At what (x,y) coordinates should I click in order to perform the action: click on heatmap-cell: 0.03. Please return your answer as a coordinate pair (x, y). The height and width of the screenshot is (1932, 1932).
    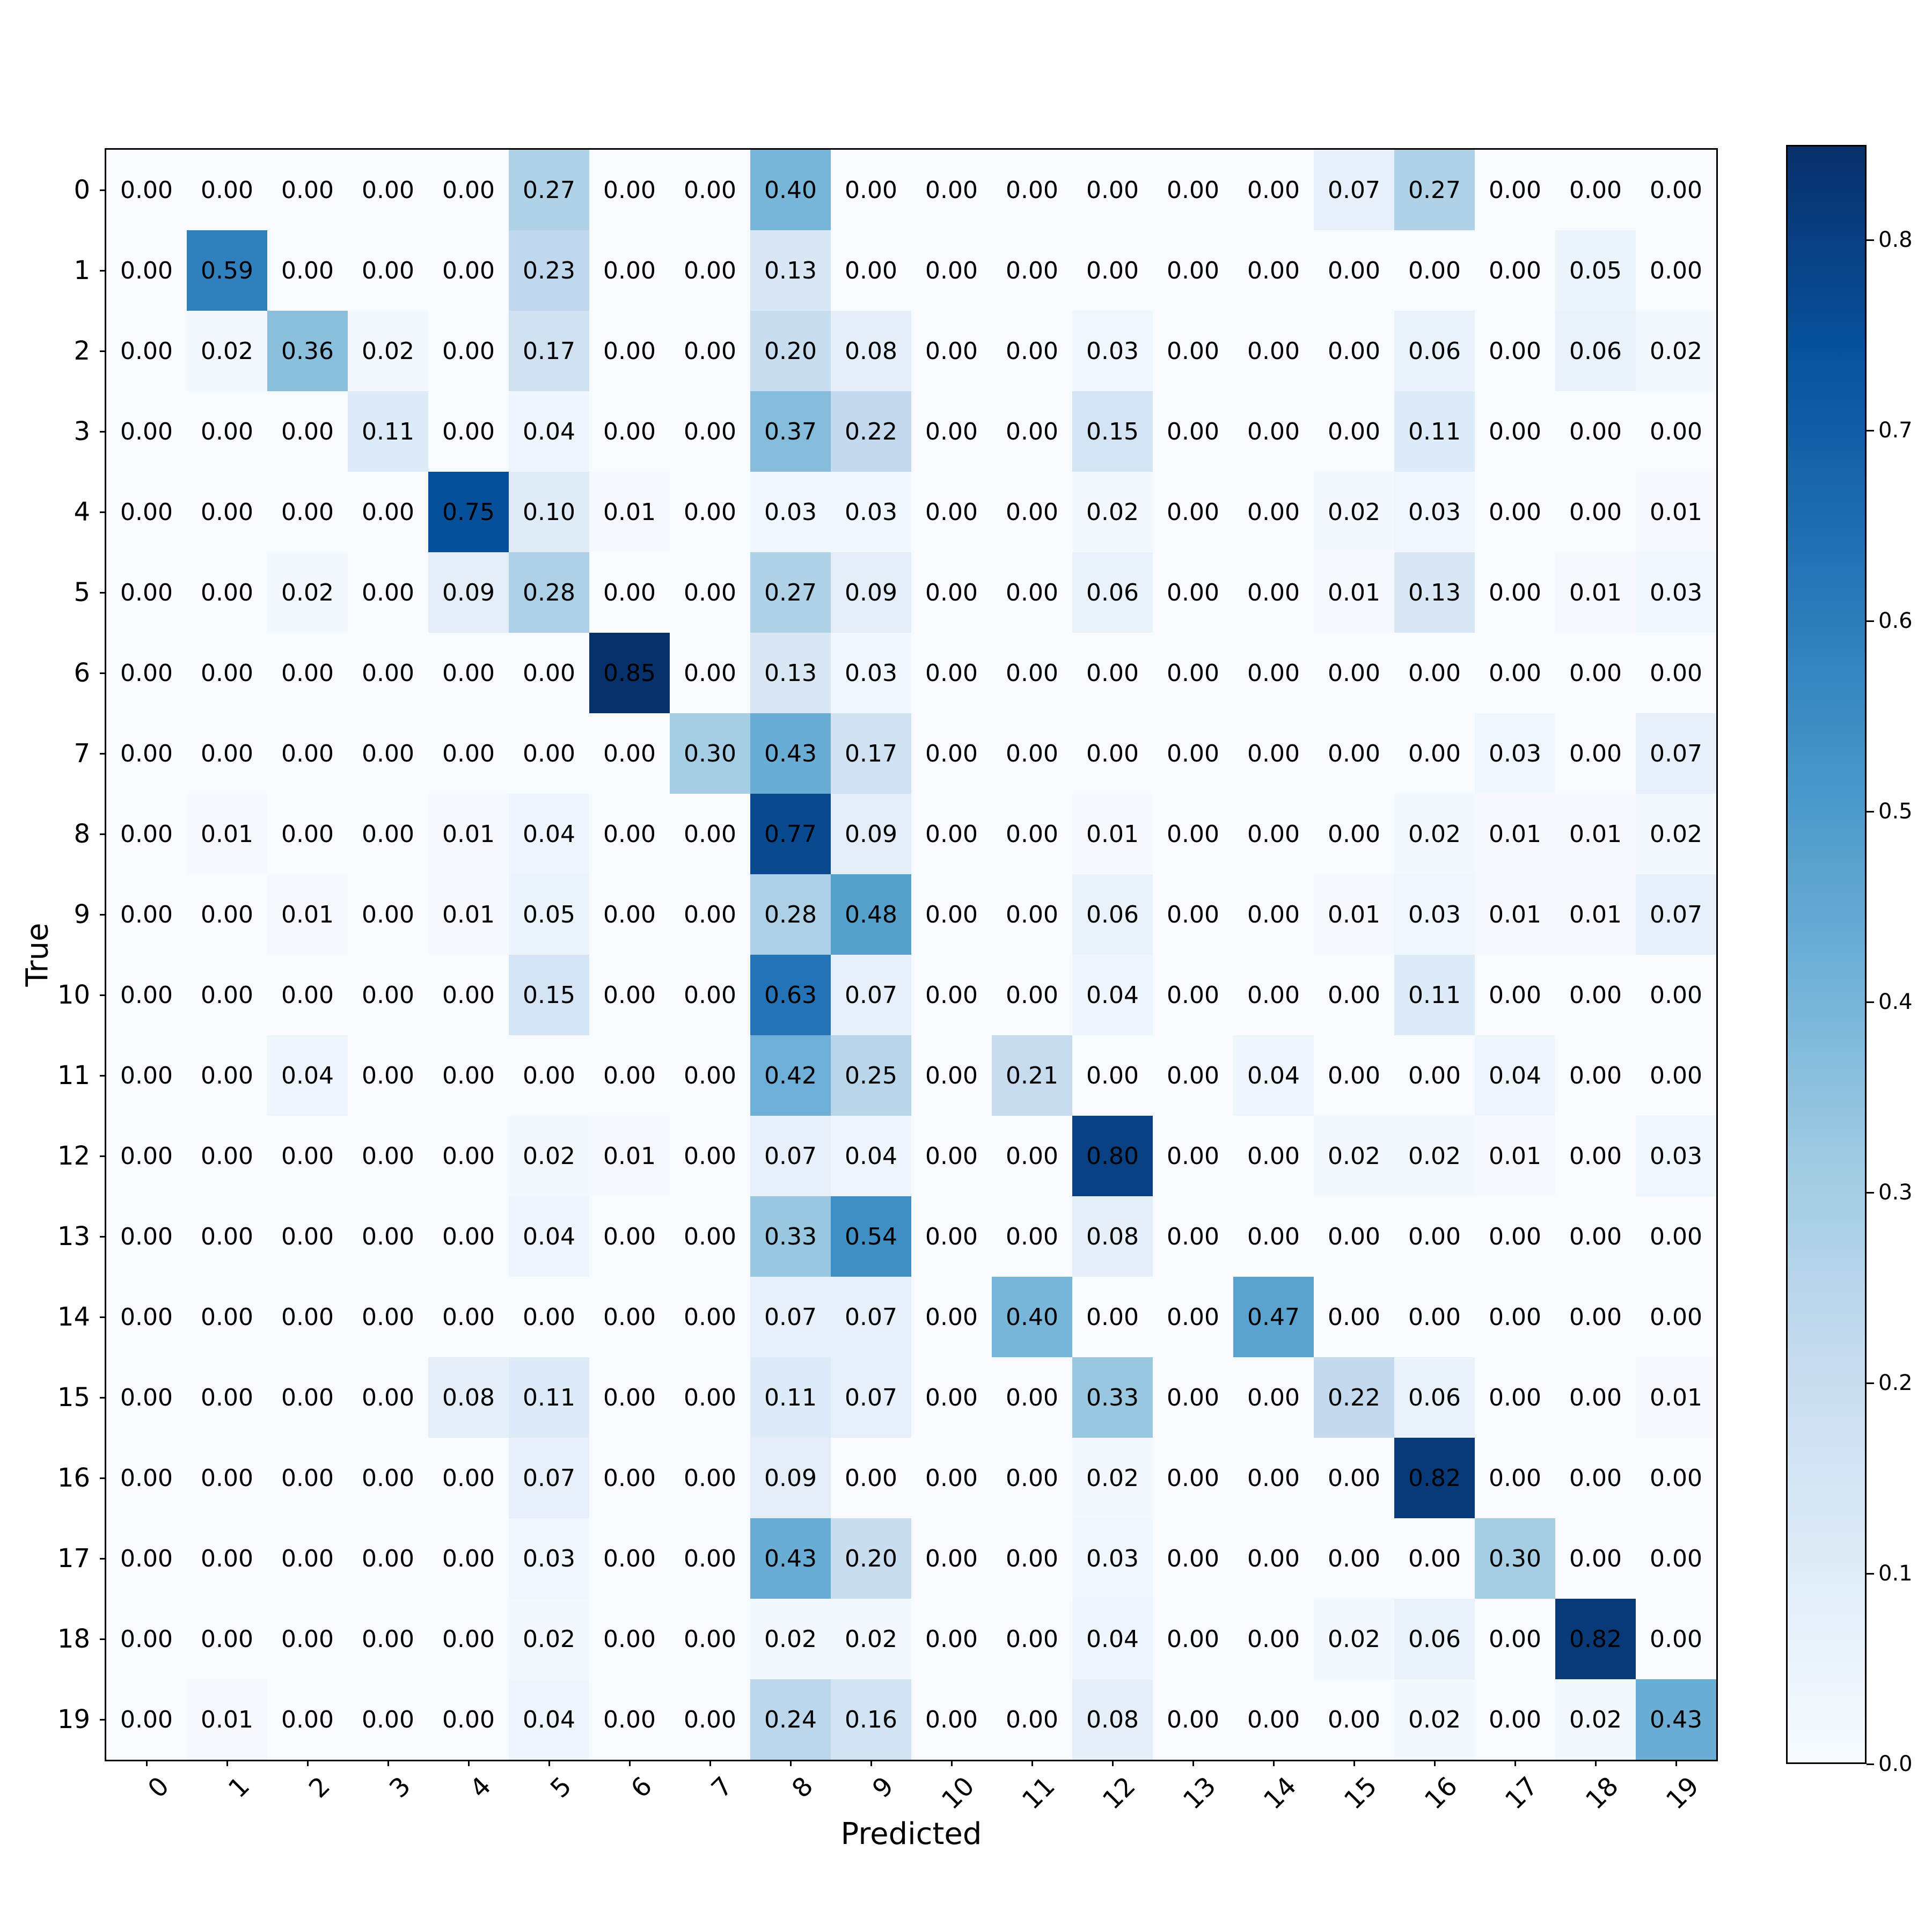
    Looking at the image, I should click on (1112, 351).